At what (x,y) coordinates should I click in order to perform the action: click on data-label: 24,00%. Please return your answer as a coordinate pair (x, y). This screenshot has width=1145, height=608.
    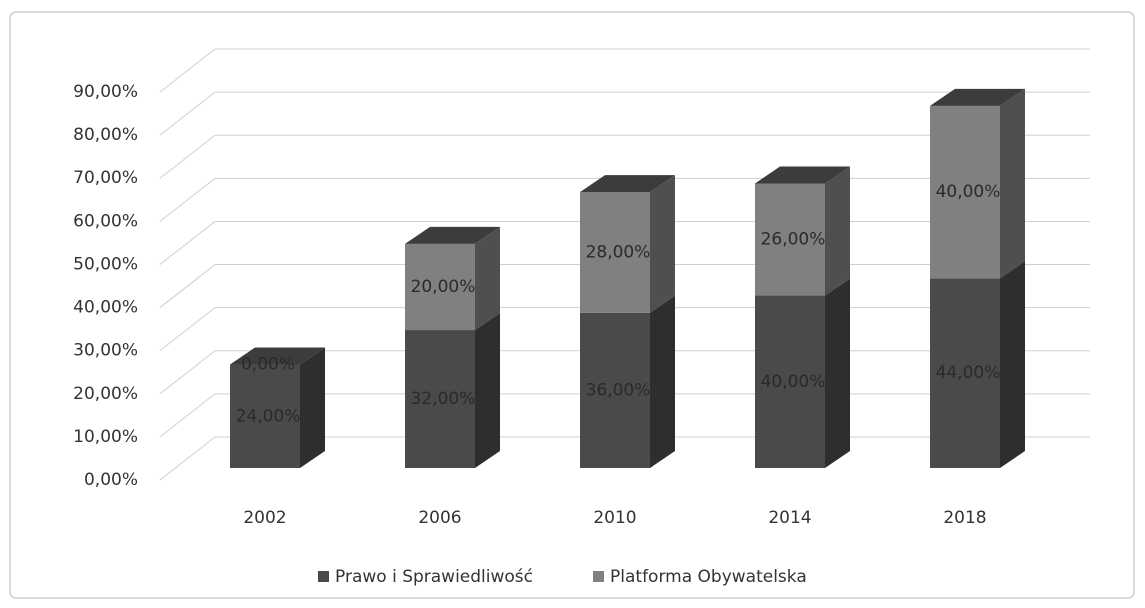
    Looking at the image, I should click on (268, 416).